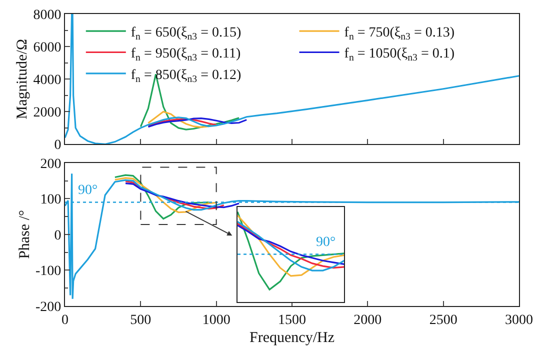 This screenshot has height=358, width=550. Describe the element at coordinates (47, 48) in the screenshot. I see `y-tick-label: 6000` at that location.